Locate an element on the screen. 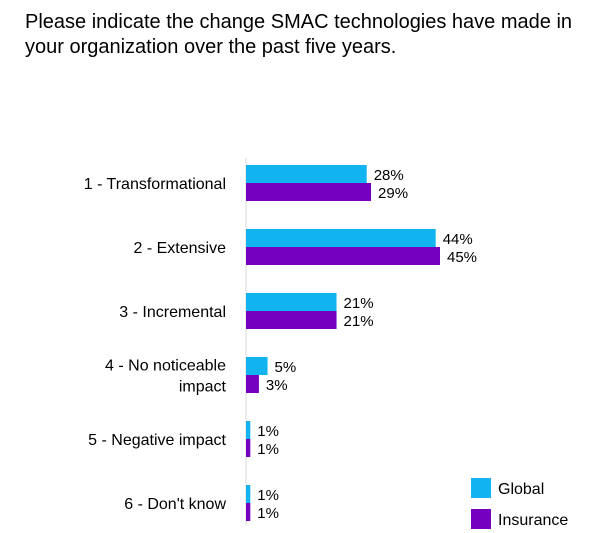 The height and width of the screenshot is (533, 610). legend-swatch-insurance is located at coordinates (481, 519).